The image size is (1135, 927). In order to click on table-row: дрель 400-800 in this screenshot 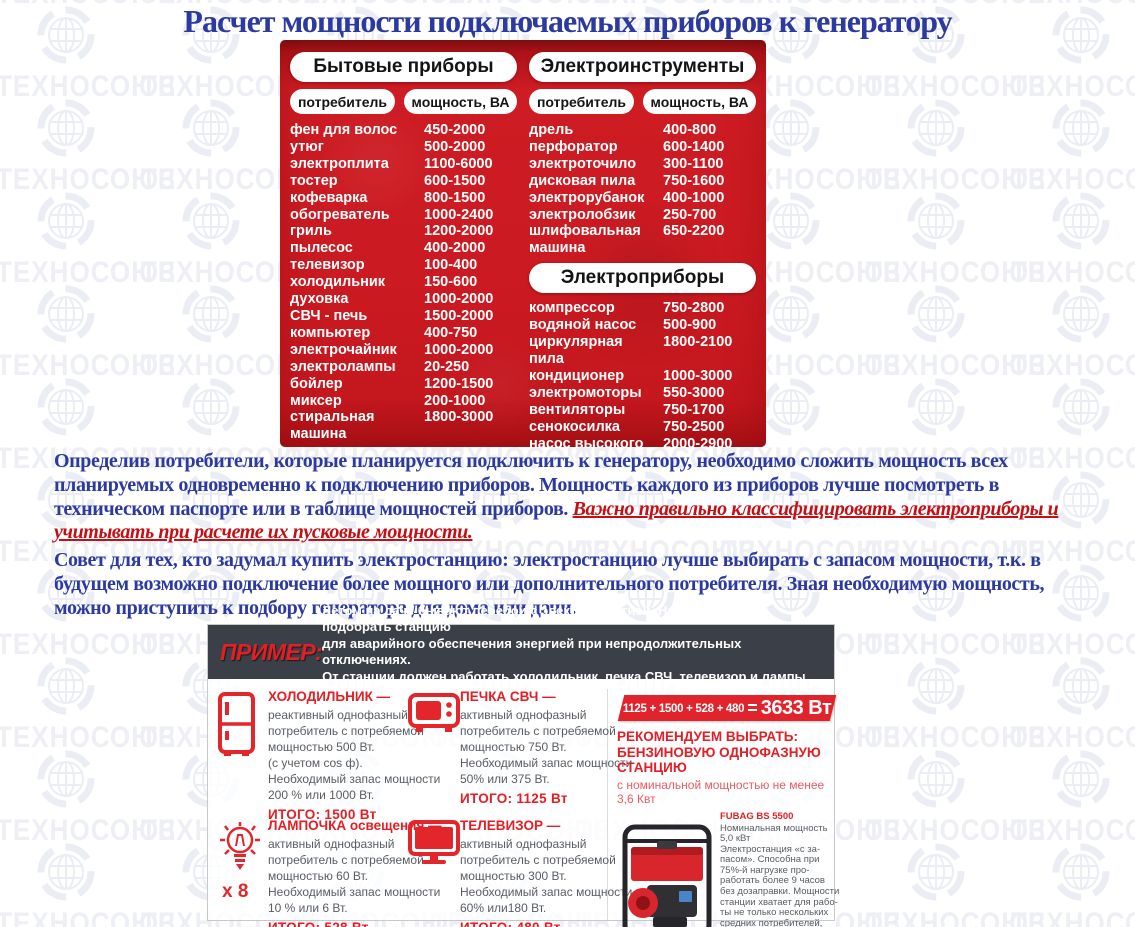, I will do `click(642, 130)`.